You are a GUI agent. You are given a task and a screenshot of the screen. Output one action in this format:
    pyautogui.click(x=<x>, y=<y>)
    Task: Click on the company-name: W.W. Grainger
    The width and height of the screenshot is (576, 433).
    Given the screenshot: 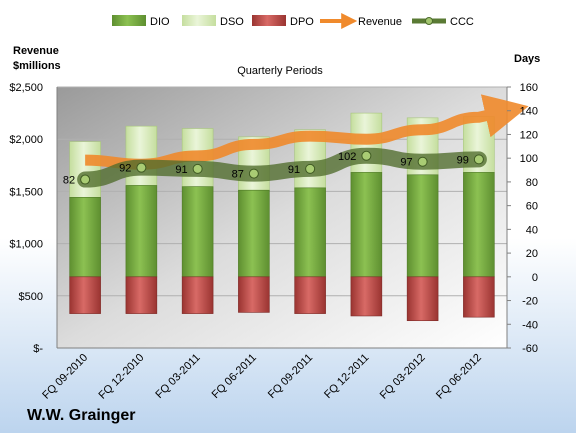 What is the action you would take?
    pyautogui.click(x=81, y=415)
    